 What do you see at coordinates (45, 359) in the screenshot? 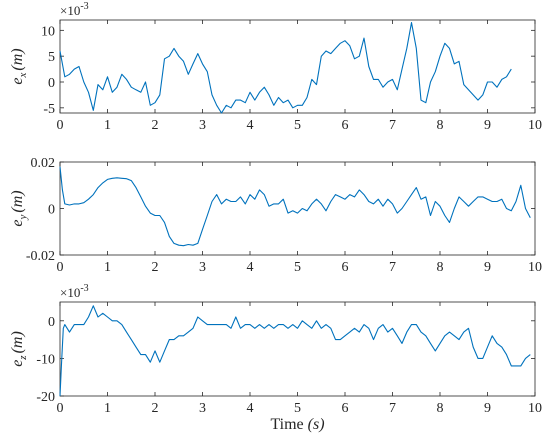
I see `y-tick-label: -10` at bounding box center [45, 359].